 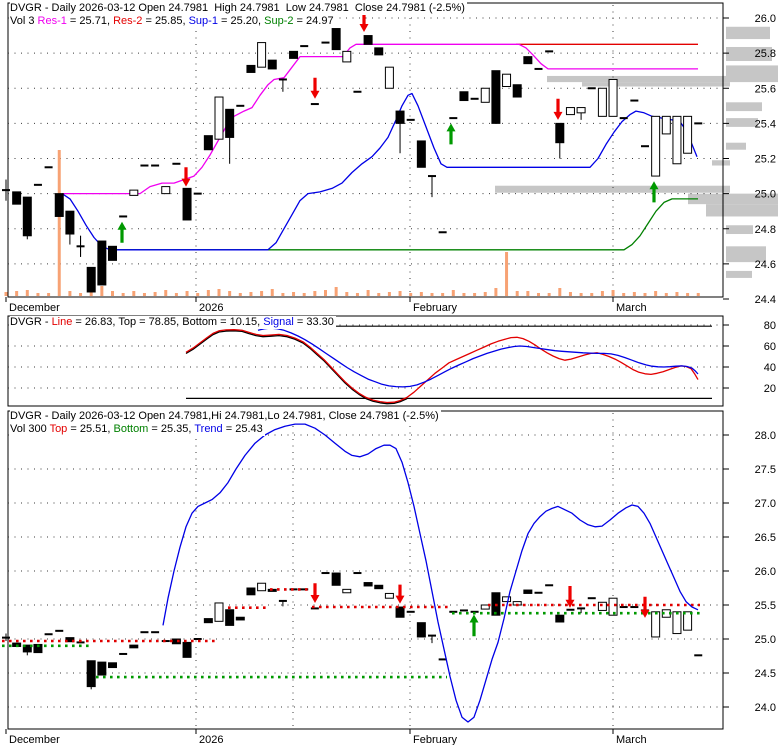 What do you see at coordinates (165, 21) in the screenshot?
I see `price-indicator-values-seg-4: = 25.85,` at bounding box center [165, 21].